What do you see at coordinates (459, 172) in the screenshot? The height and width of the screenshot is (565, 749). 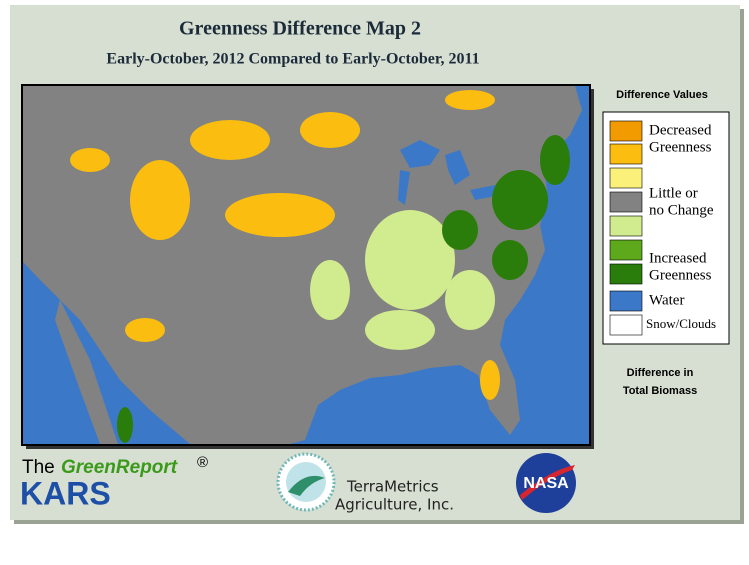 I see `great-lakes` at bounding box center [459, 172].